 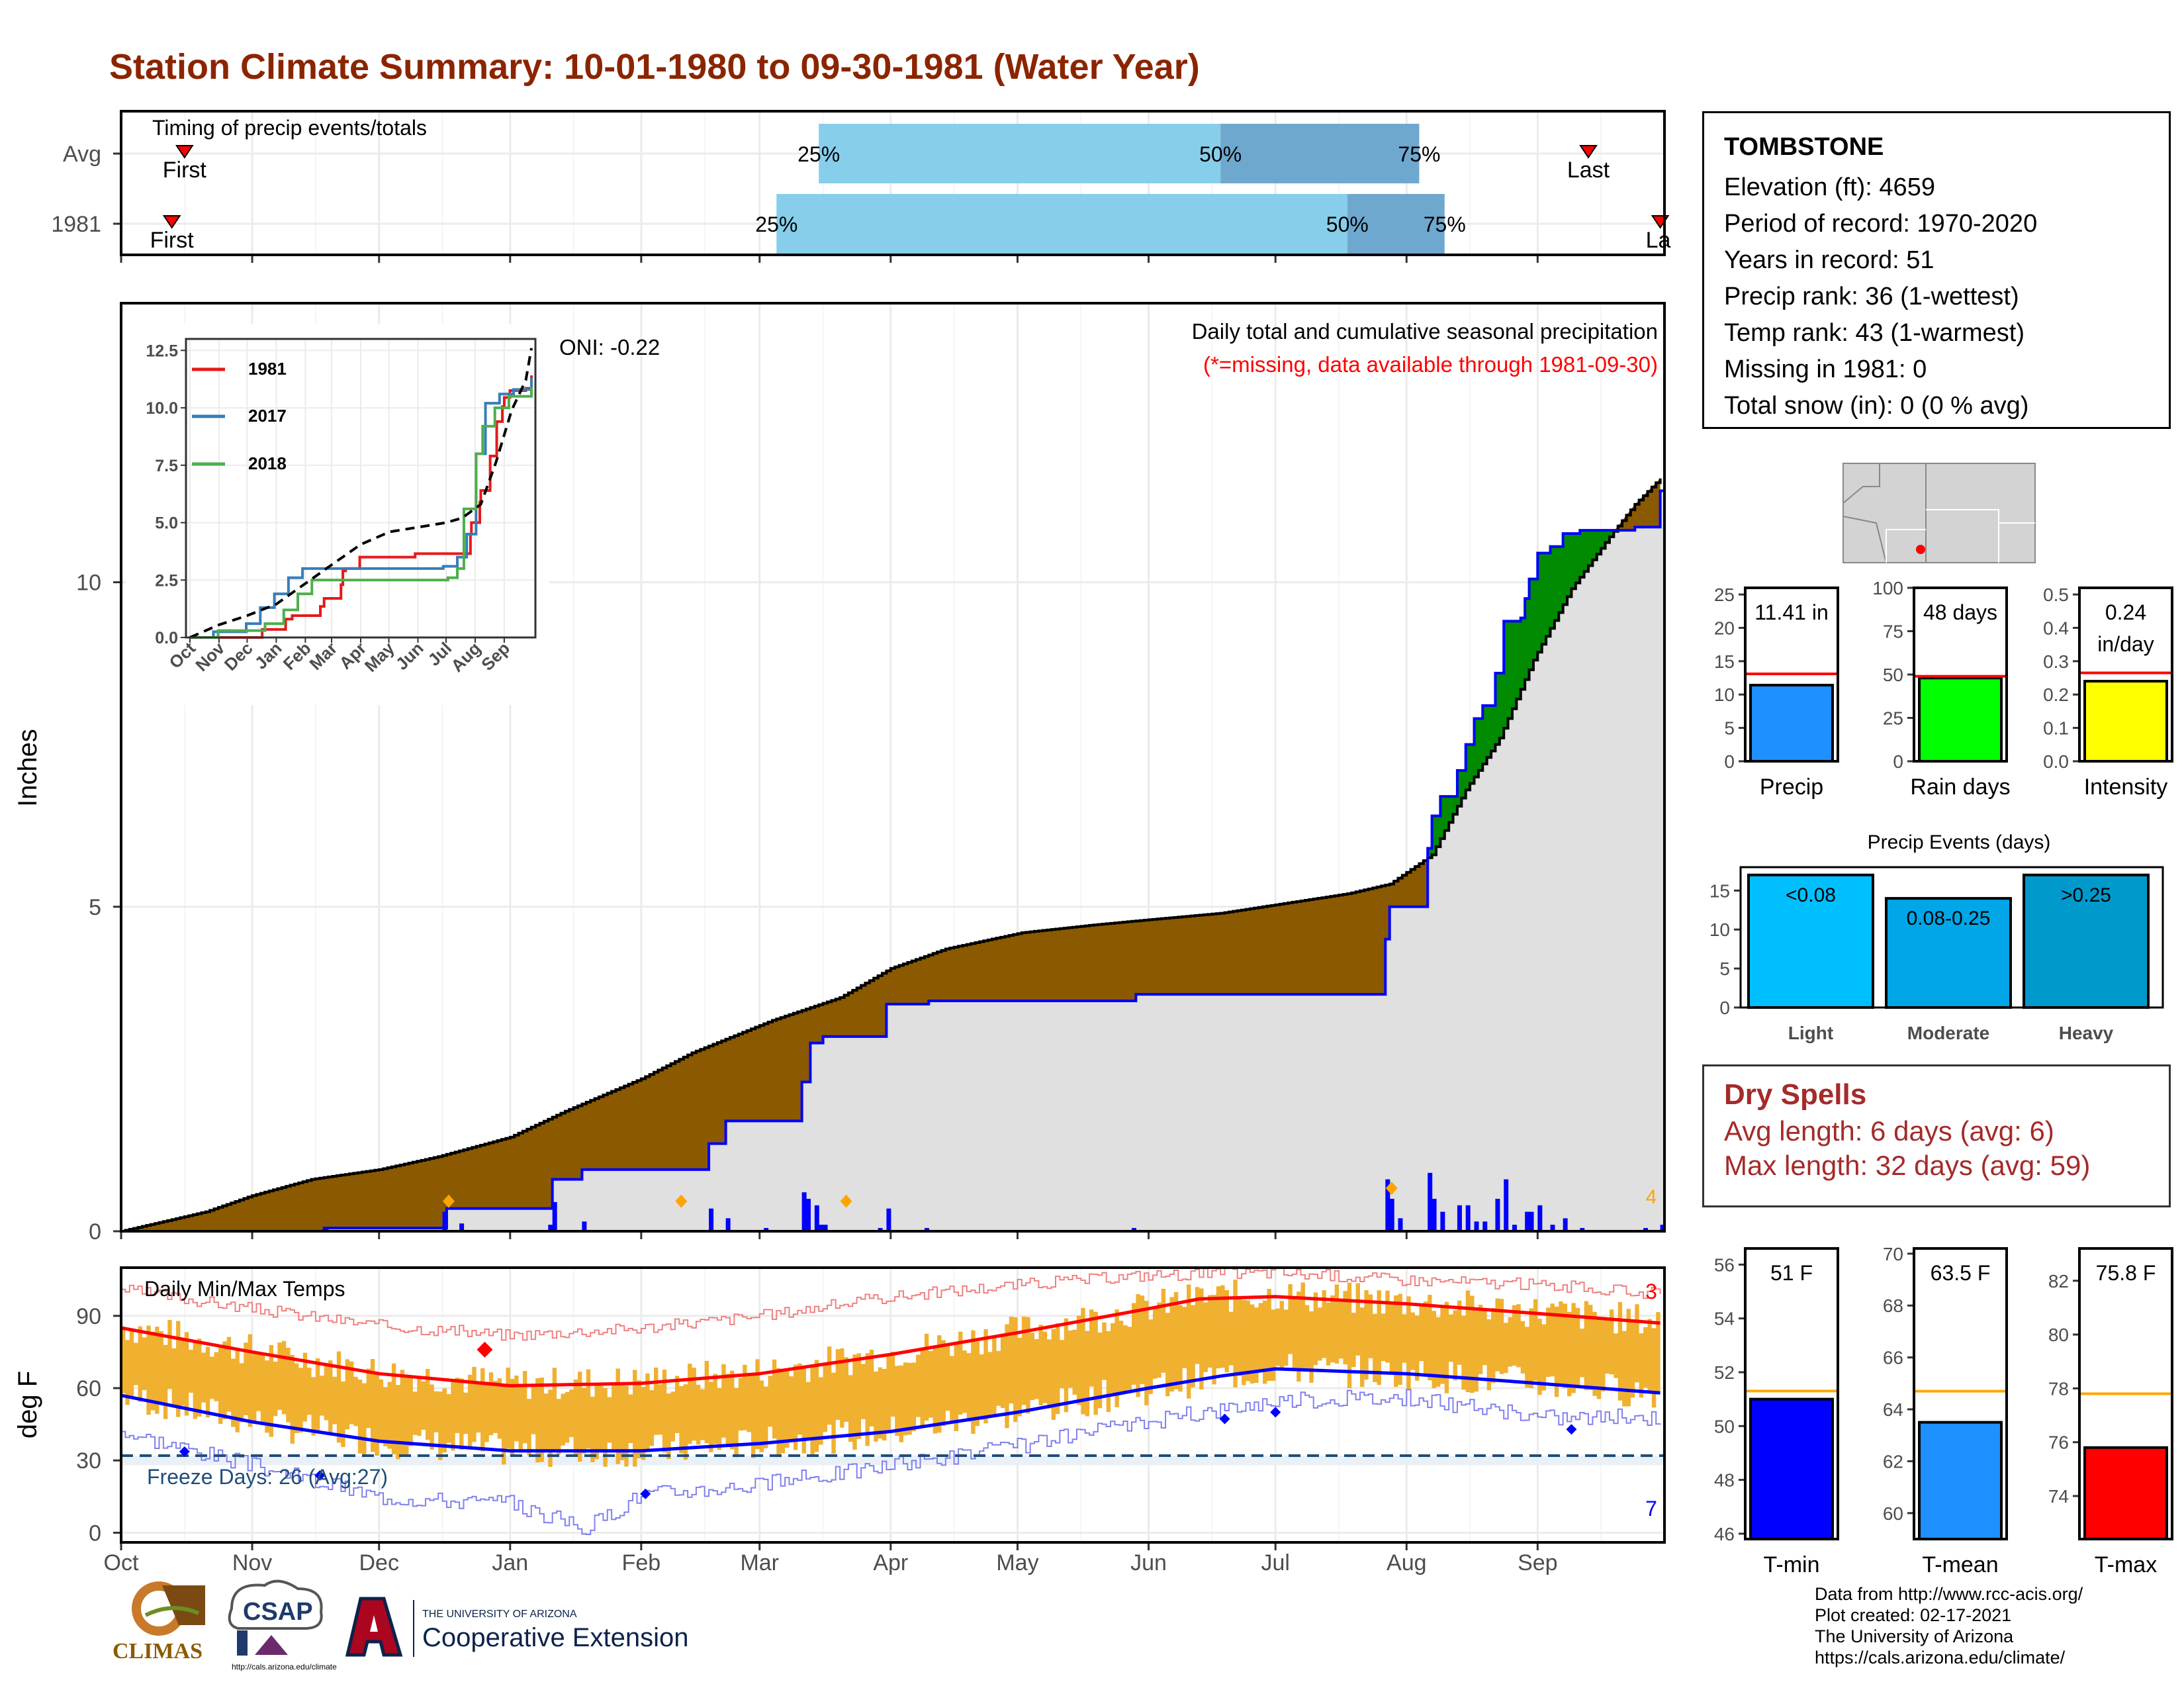 I want to click on credit-url: https://cals.arizona.edu/climate/, so click(x=1940, y=1657).